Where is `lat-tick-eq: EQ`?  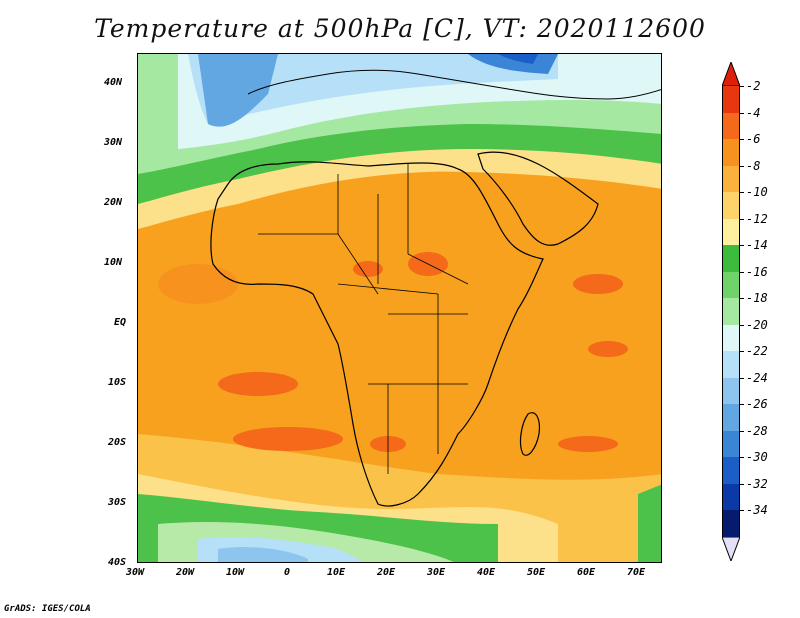
lat-tick-eq: EQ is located at coordinates (120, 322).